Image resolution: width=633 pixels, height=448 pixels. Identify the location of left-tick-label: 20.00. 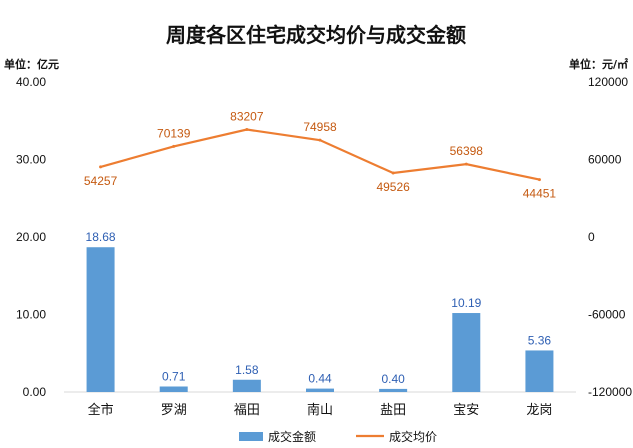
(31, 237).